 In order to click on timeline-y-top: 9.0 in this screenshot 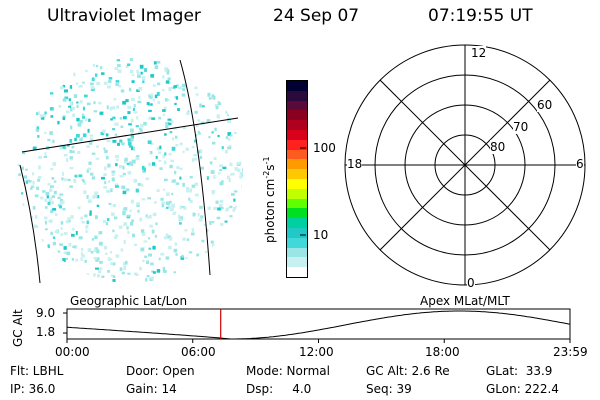, I will do `click(46, 313)`.